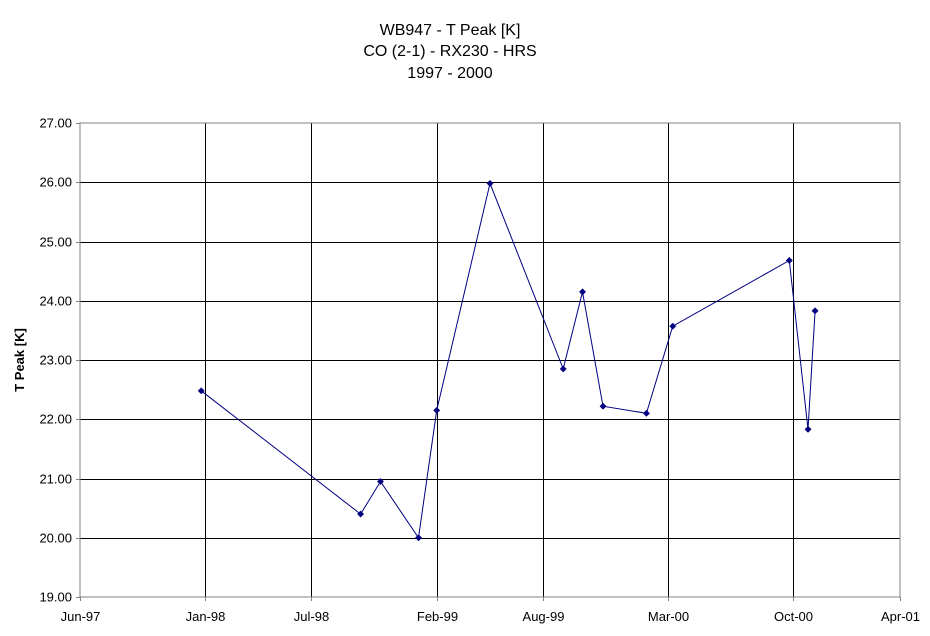  I want to click on x-tick-label: Oct-00, so click(793, 616).